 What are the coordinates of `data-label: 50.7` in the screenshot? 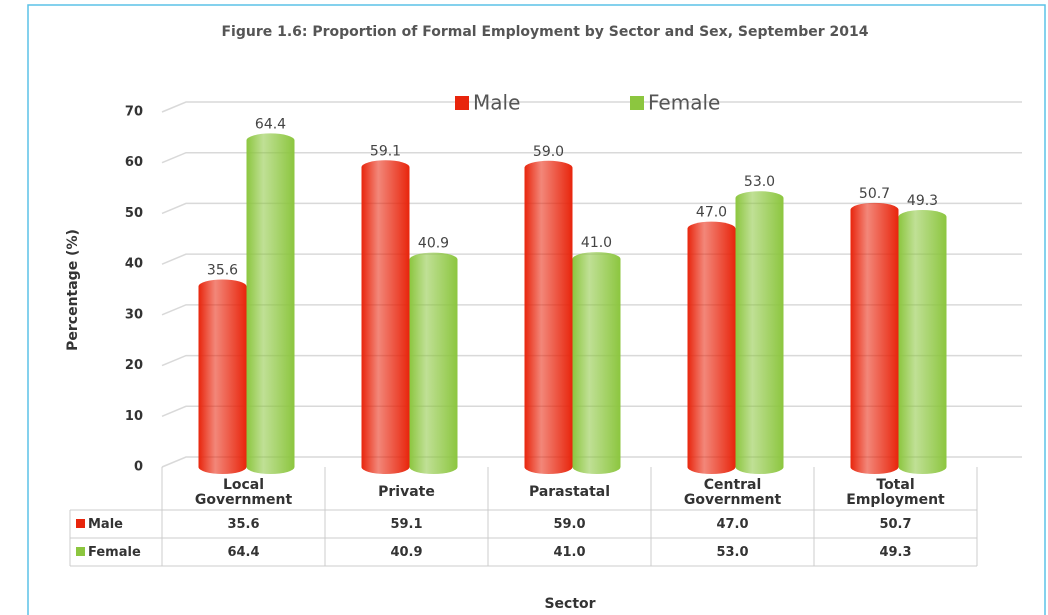 It's located at (874, 194).